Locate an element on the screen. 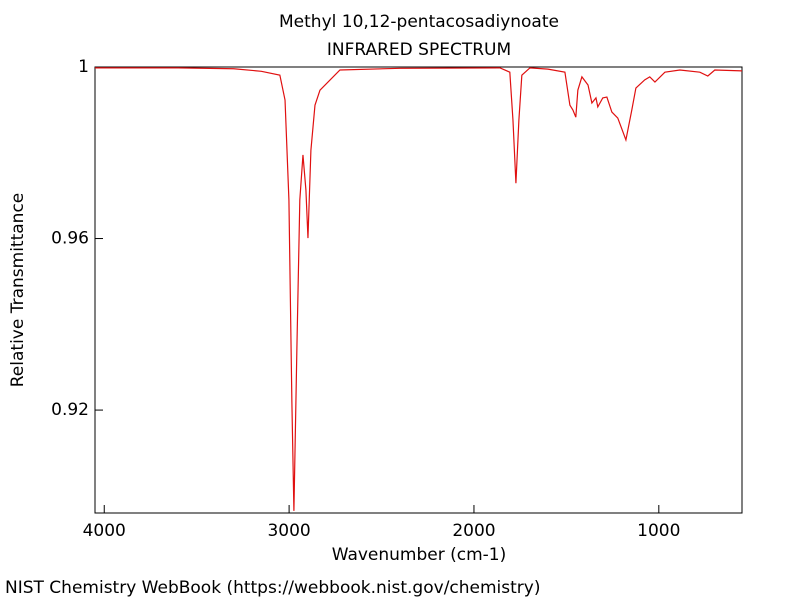 This screenshot has width=800, height=604. y-tick-label: 0.92 is located at coordinates (70, 410).